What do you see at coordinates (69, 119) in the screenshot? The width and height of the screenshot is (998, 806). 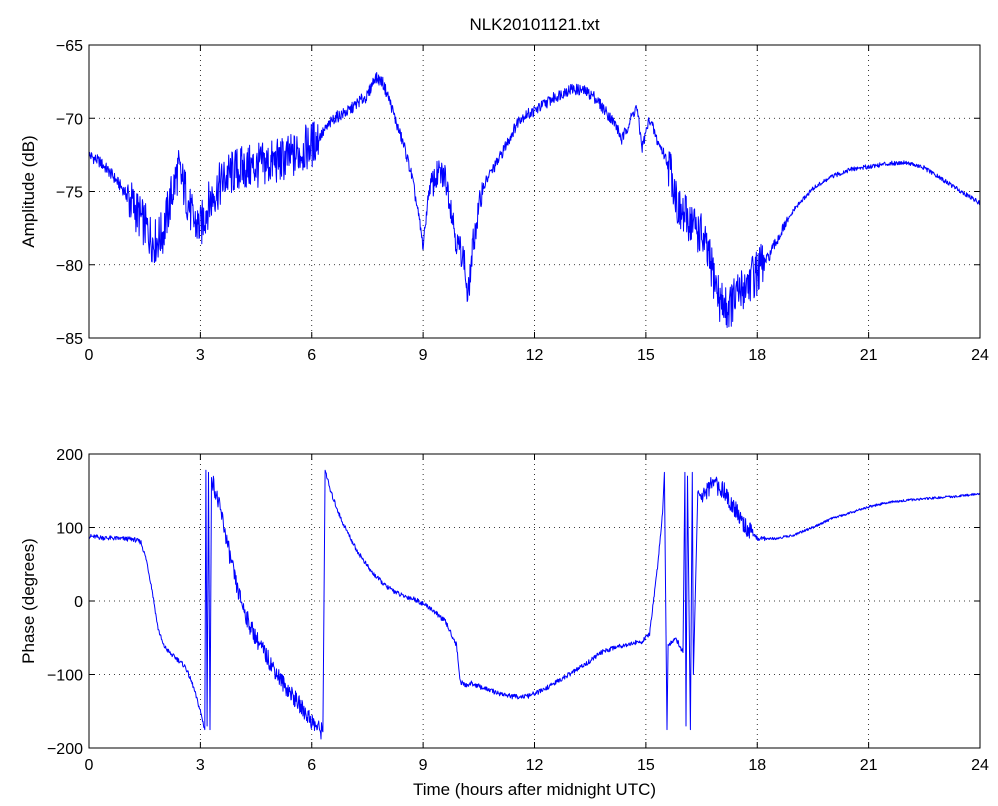 I see `y-tick-label: −70` at bounding box center [69, 119].